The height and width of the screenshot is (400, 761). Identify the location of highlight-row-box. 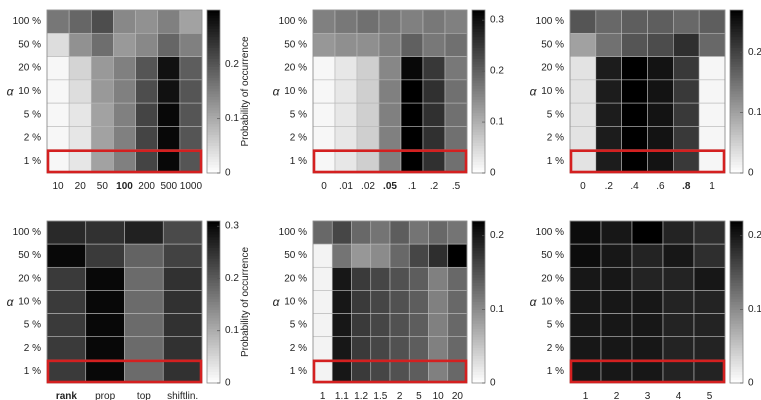
(647, 371).